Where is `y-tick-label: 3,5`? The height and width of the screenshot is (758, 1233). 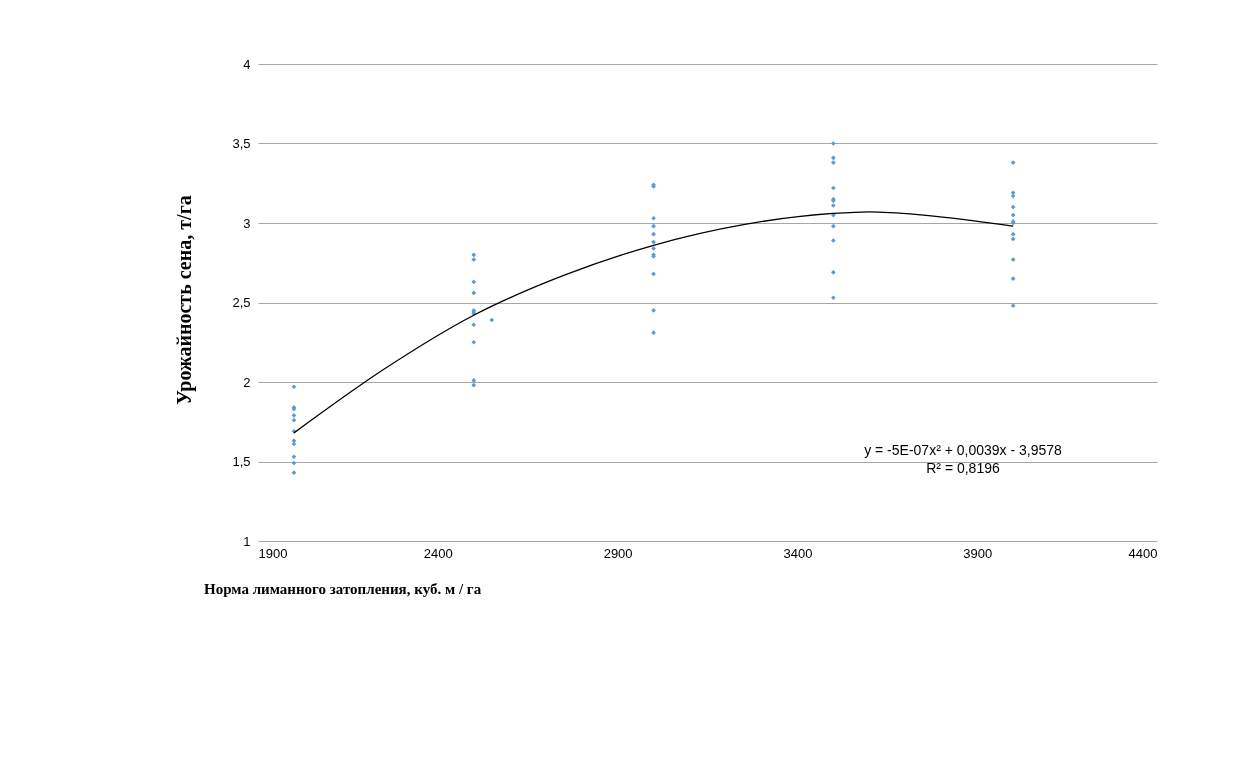
y-tick-label: 3,5 is located at coordinates (241, 143).